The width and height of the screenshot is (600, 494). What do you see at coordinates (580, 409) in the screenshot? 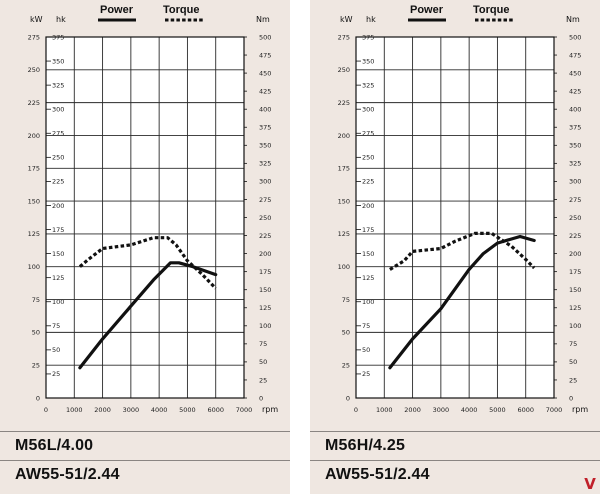
I see `rpm-unit-label: rpm` at bounding box center [580, 409].